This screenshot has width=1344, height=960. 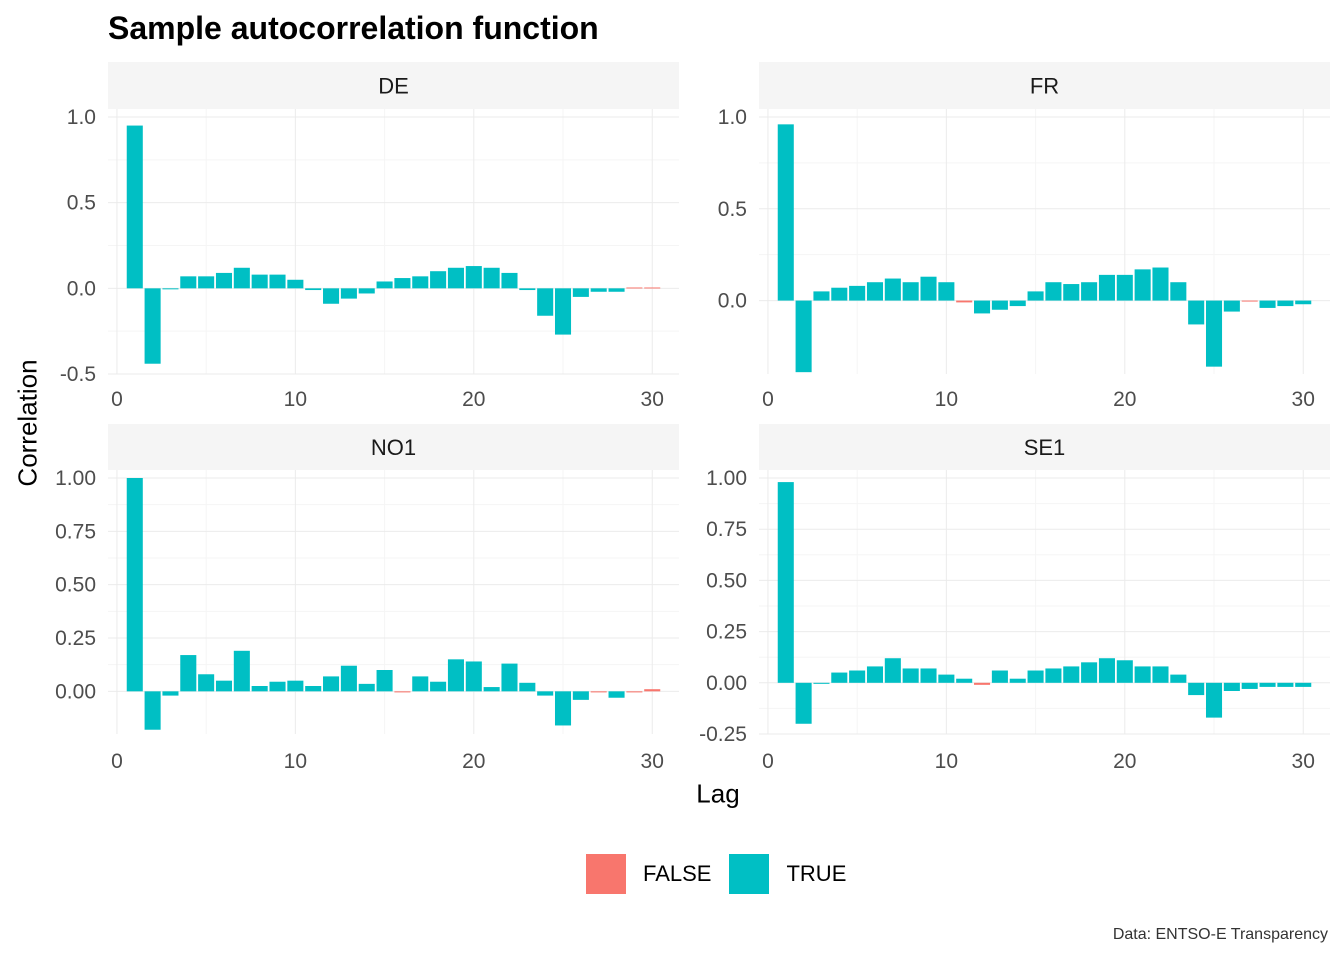 I want to click on legend-swatch-true, so click(x=749, y=874).